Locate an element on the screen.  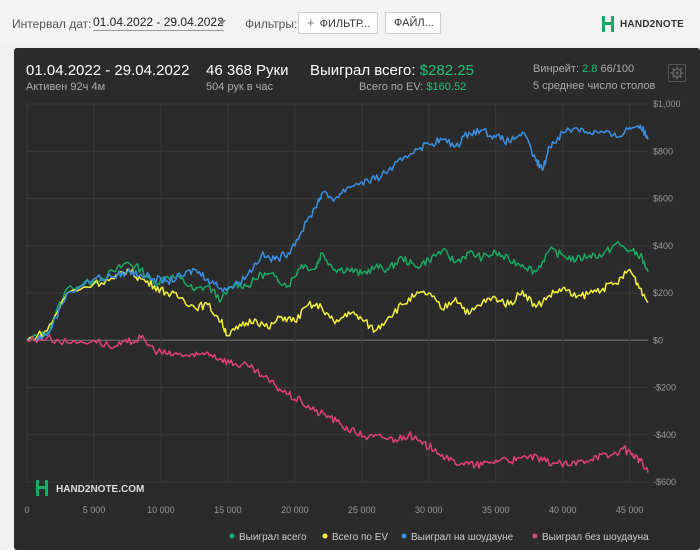
plus-icon: + is located at coordinates (311, 22).